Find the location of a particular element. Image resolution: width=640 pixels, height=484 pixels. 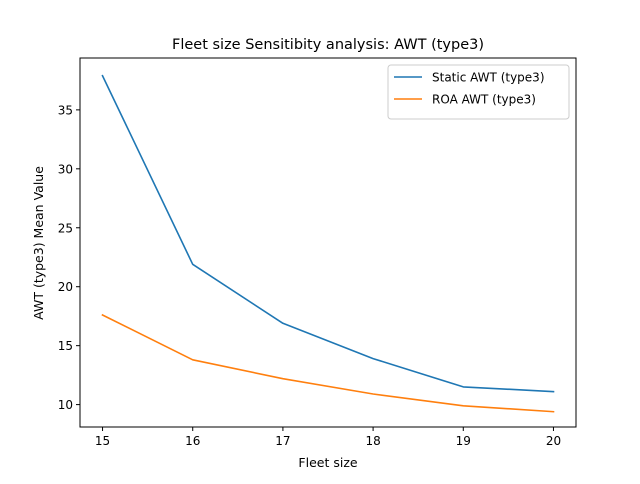

legend-label: ROA AWT (type3) is located at coordinates (484, 100).